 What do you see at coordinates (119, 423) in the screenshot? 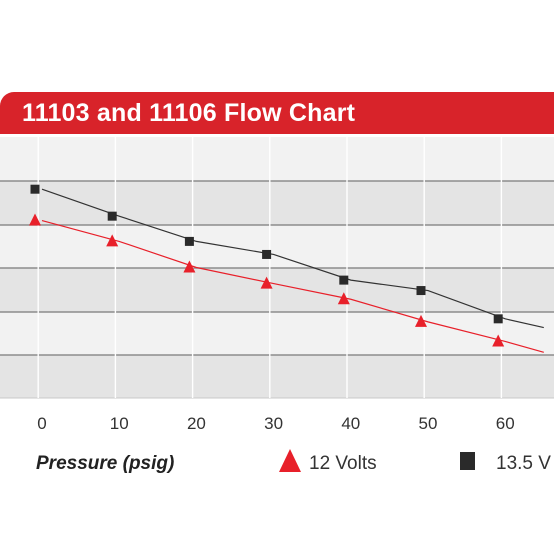
I see `x-tick-label: 10` at bounding box center [119, 423].